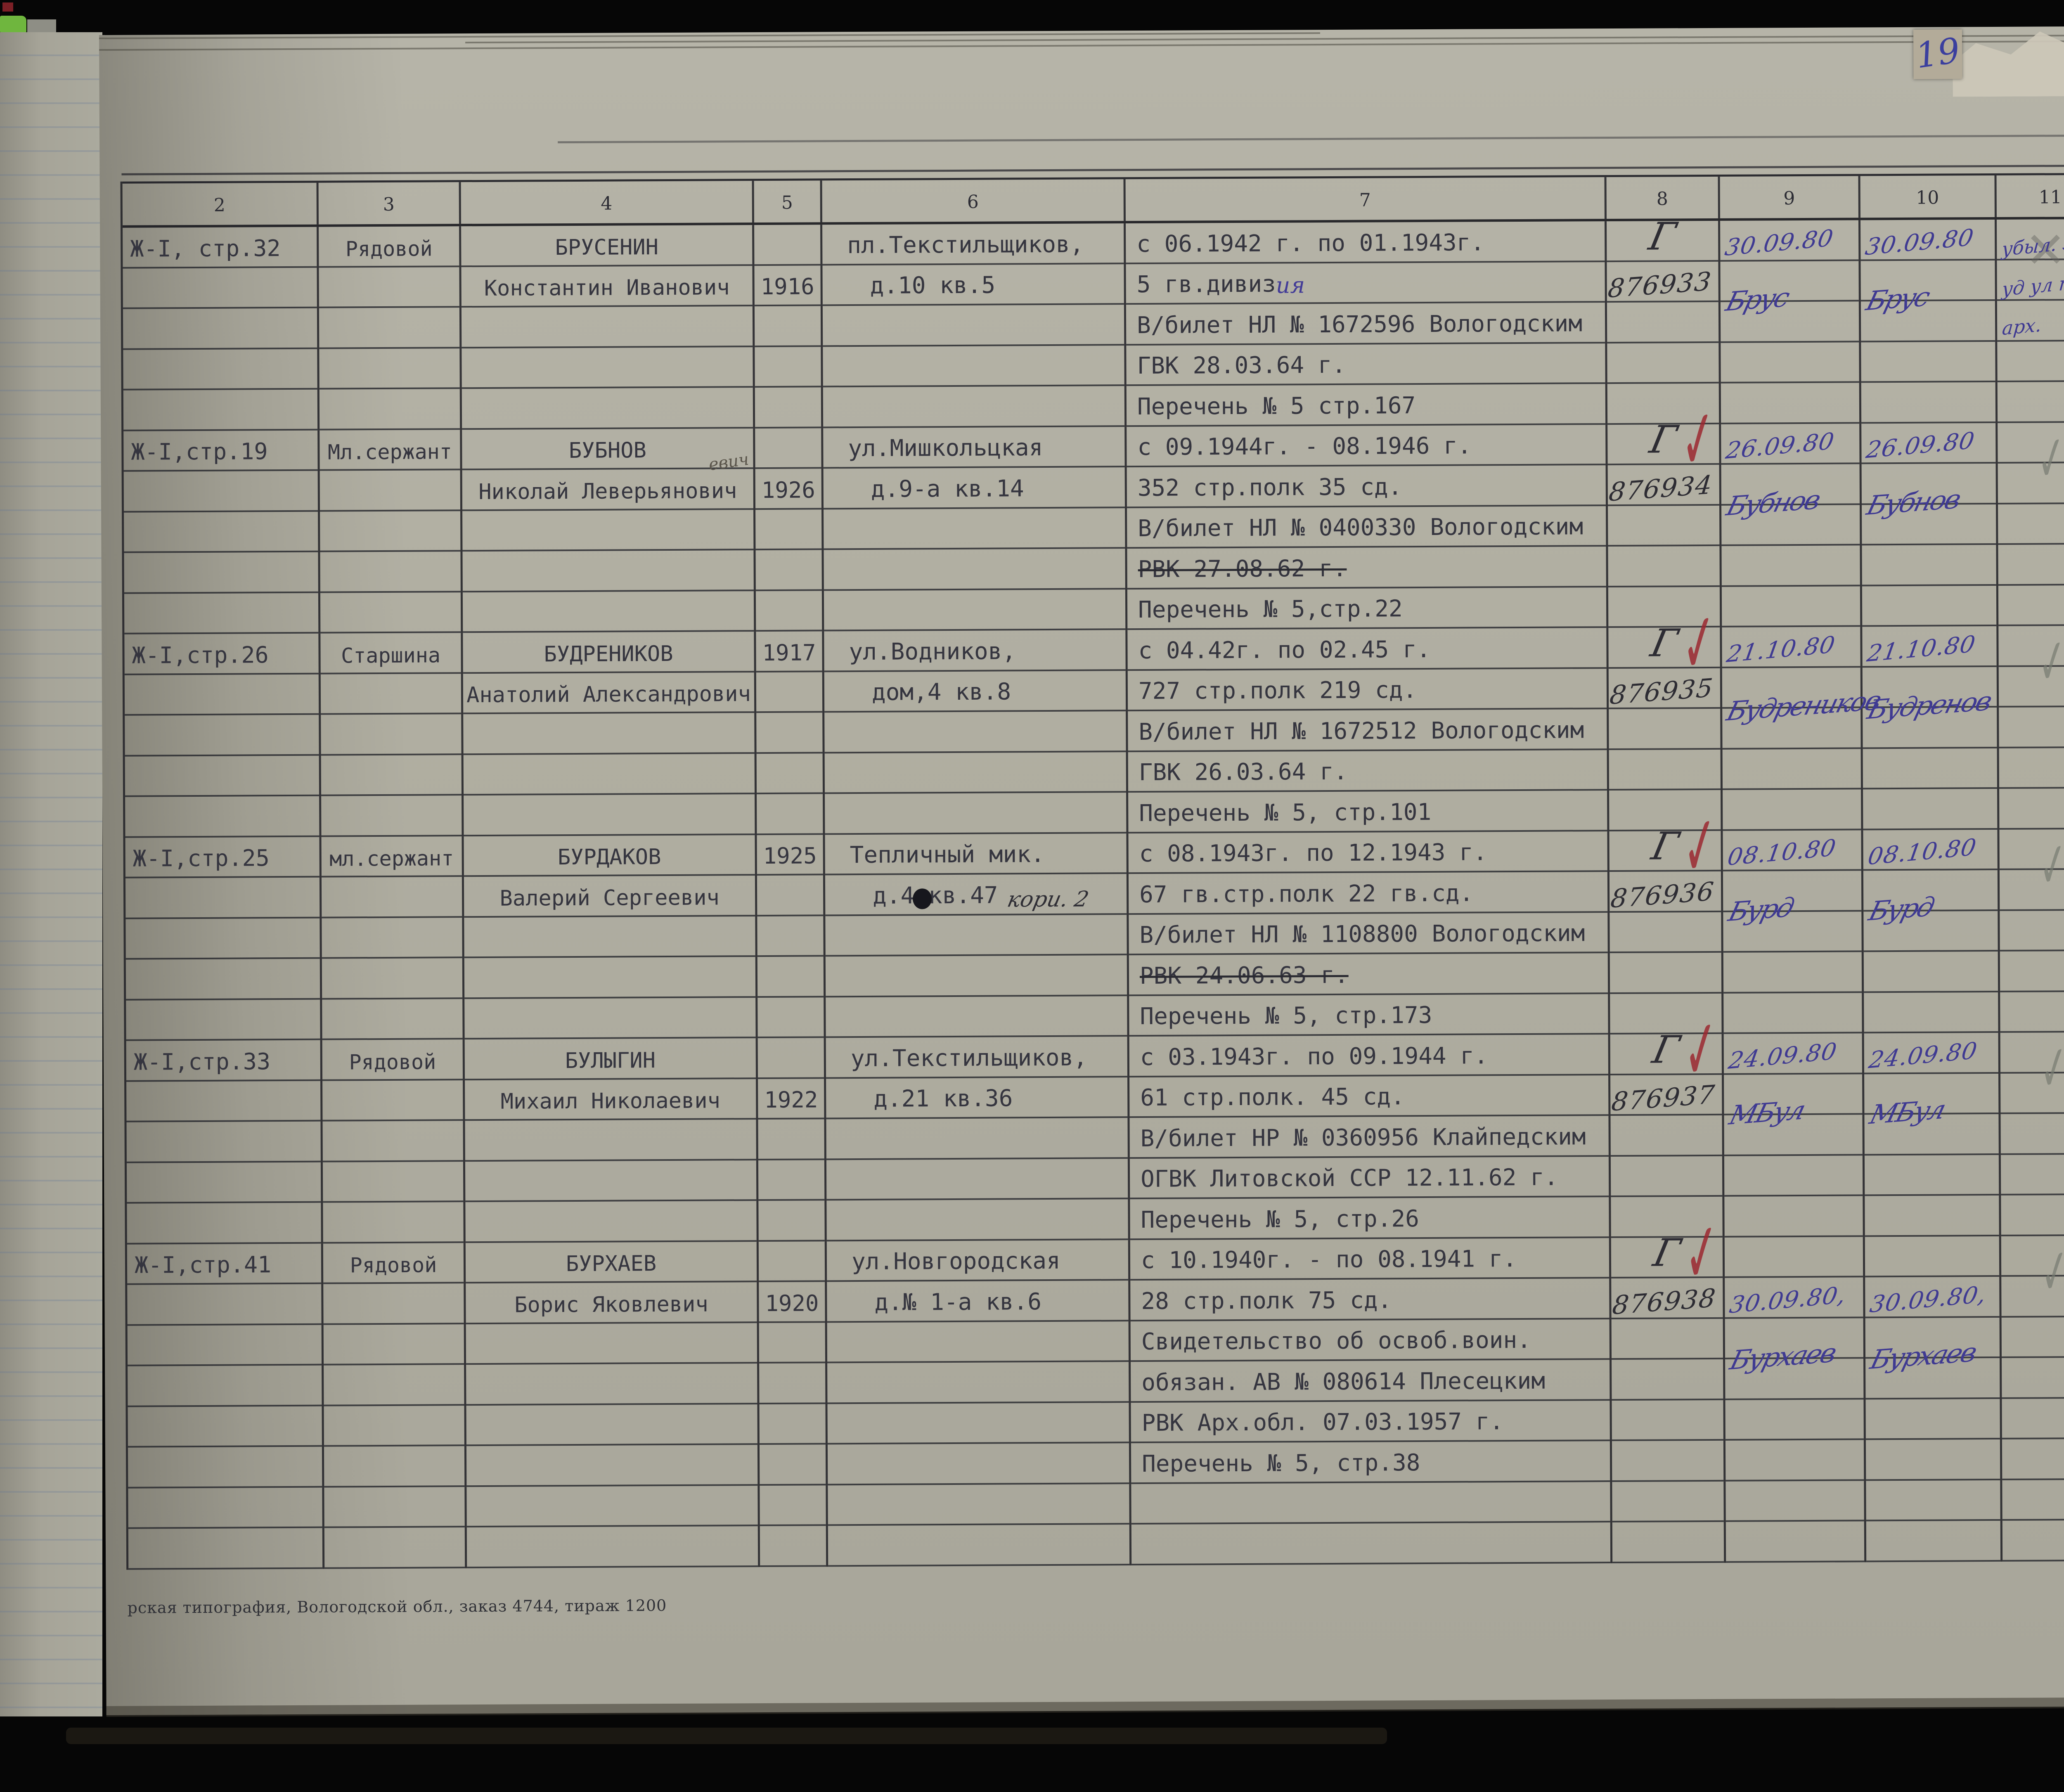 The height and width of the screenshot is (1792, 2064). I want to click on signature-handwritten: Бурд, so click(1760, 910).